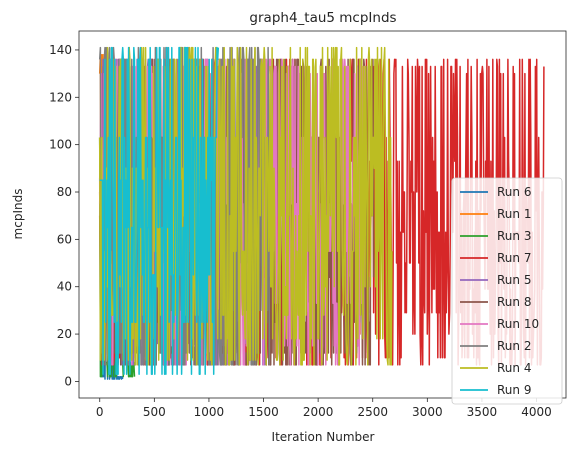  What do you see at coordinates (263, 412) in the screenshot?
I see `x-tick-label: 1500` at bounding box center [263, 412].